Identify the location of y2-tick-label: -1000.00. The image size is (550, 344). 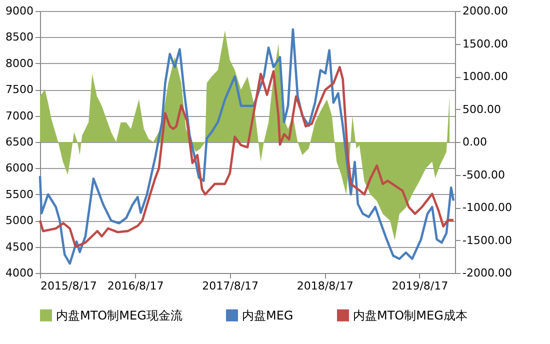
(487, 207).